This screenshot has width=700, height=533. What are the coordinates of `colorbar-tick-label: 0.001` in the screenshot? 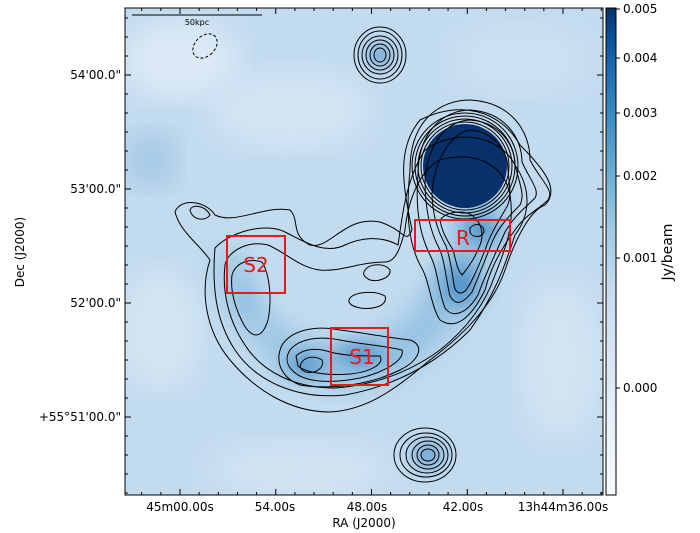 It's located at (640, 258).